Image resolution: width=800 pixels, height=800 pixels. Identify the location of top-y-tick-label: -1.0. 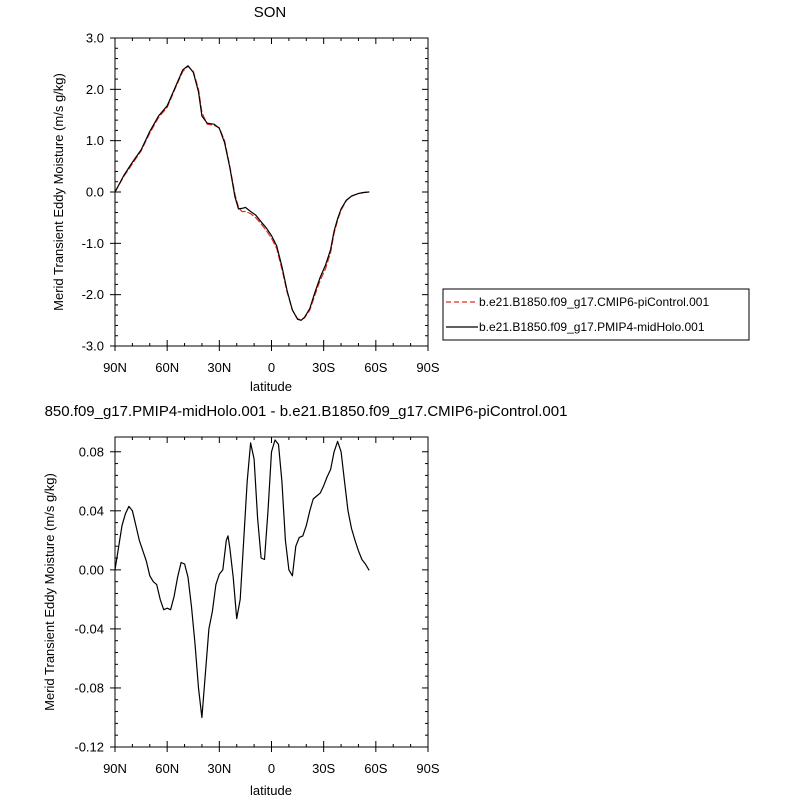
(93, 243).